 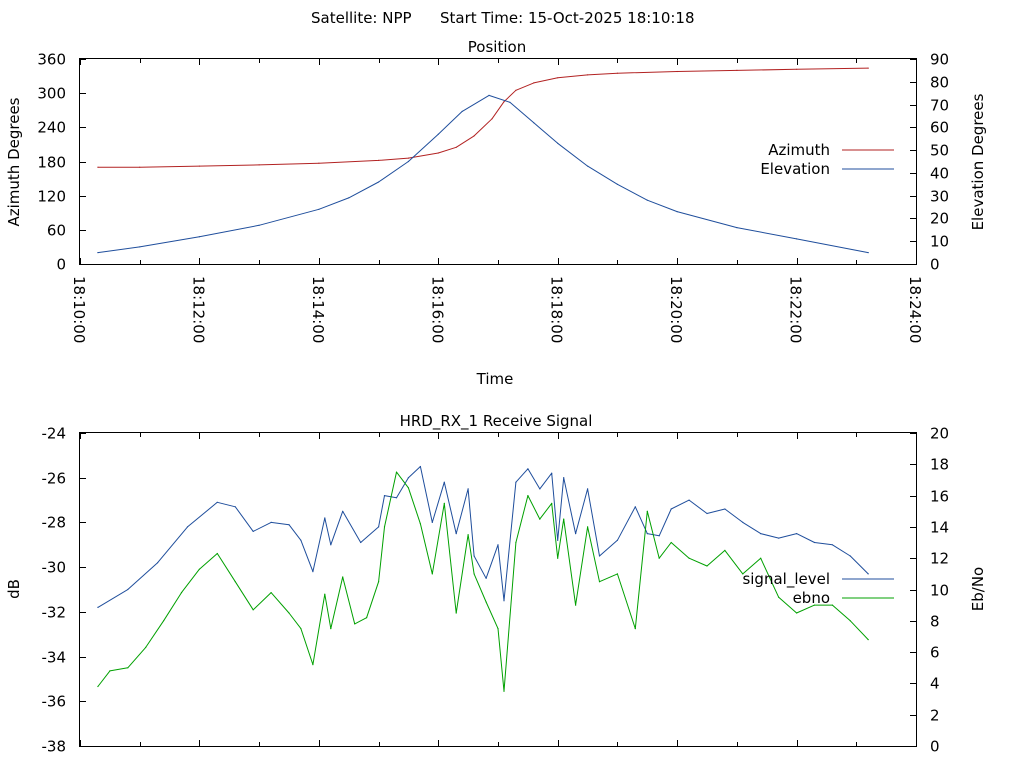 I want to click on y-tick-label: 120, so click(x=51, y=197).